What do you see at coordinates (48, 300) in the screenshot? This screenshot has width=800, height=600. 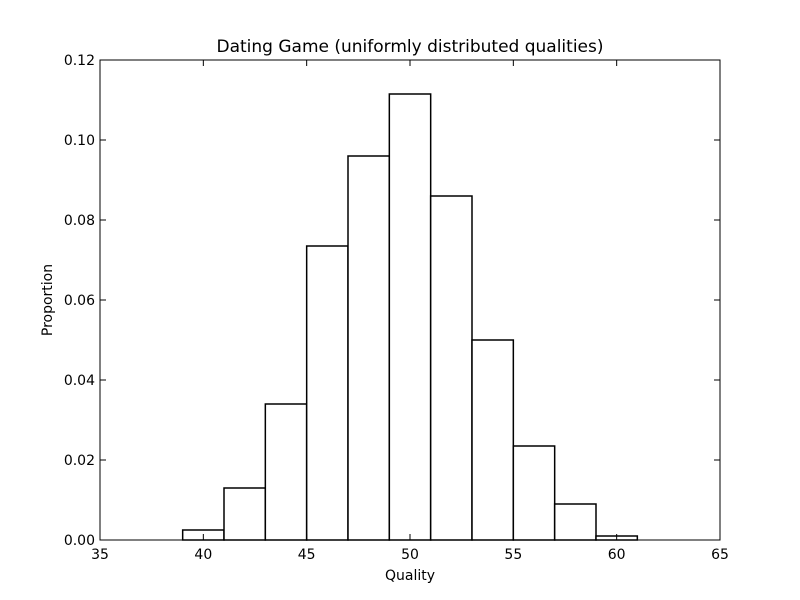 I see `y-axis-label: Proportion` at bounding box center [48, 300].